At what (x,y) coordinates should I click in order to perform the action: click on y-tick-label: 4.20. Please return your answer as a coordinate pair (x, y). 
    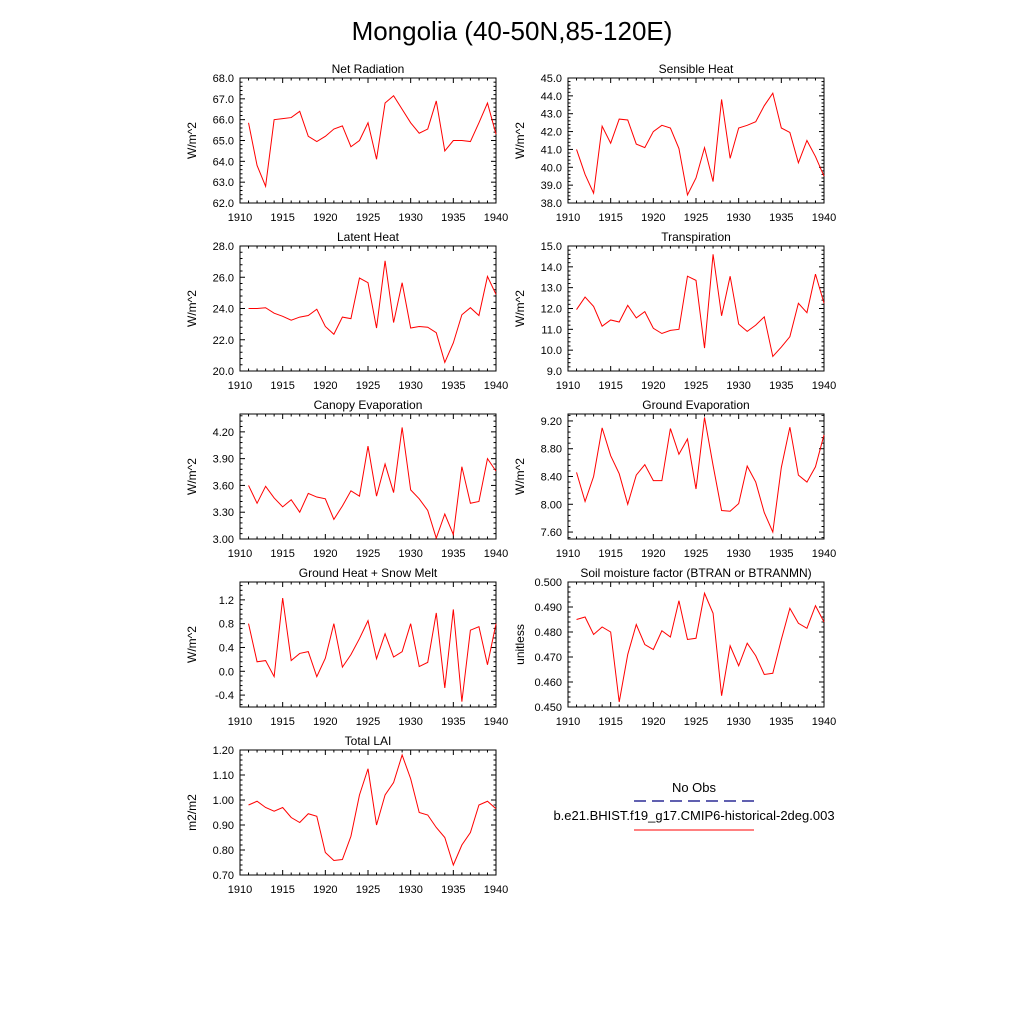
    Looking at the image, I should click on (223, 433).